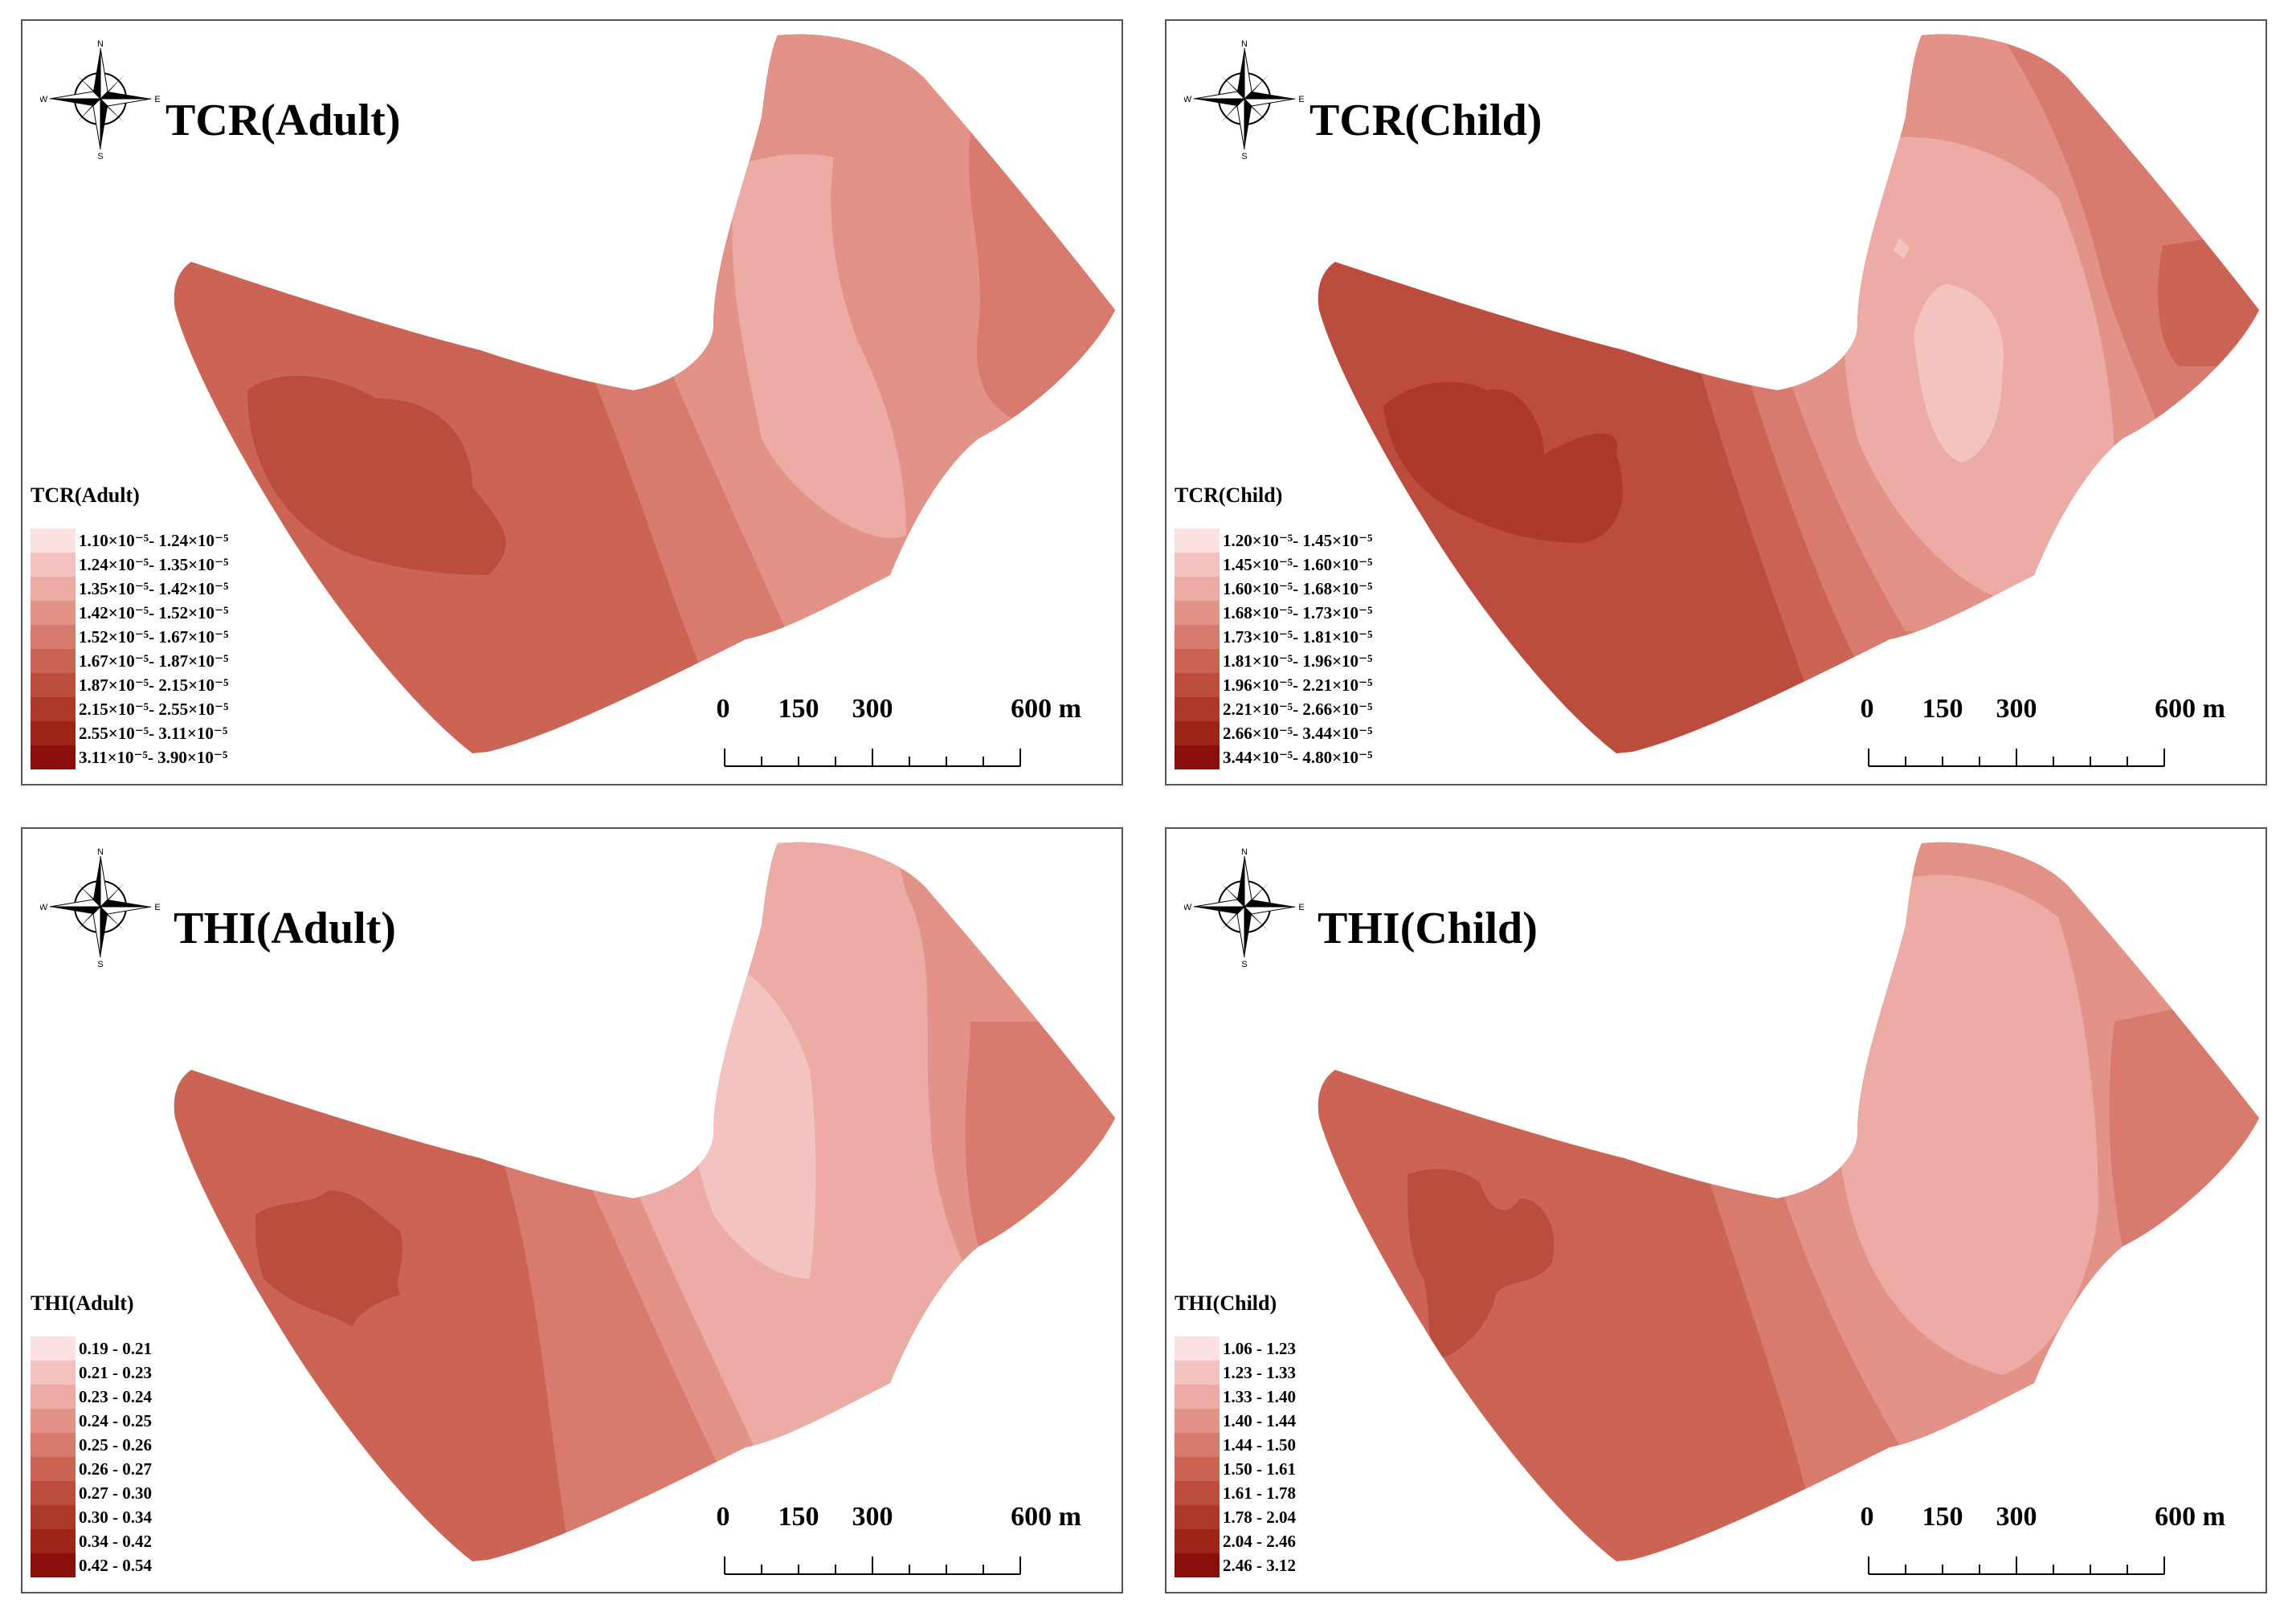  I want to click on legend-label: 2.04 - 2.46, so click(1259, 1541).